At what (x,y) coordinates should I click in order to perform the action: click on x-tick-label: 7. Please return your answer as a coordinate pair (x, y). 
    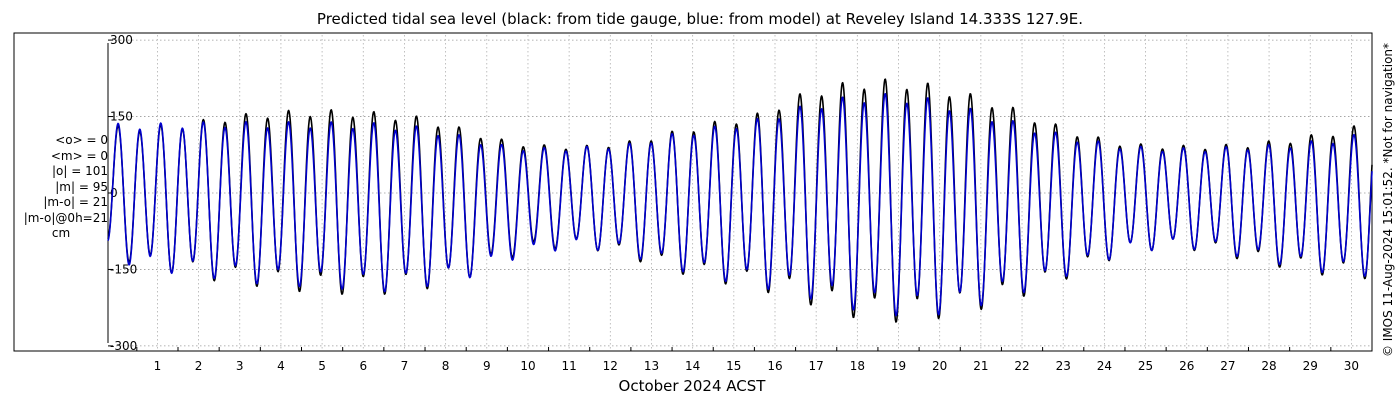
    Looking at the image, I should click on (405, 366).